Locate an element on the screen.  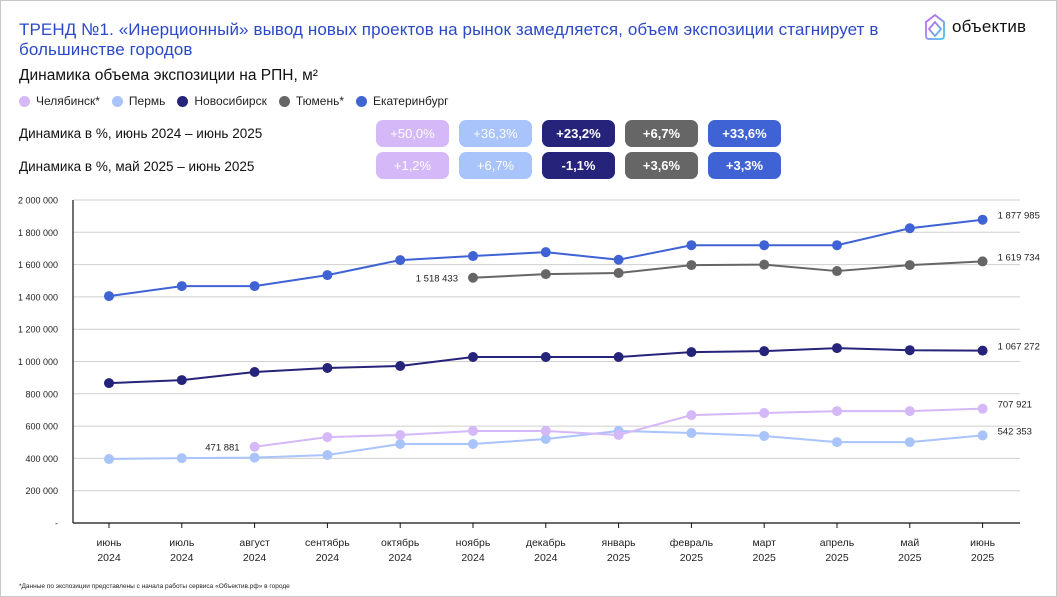
legend-item-tyumen: Тюмень* is located at coordinates (311, 101).